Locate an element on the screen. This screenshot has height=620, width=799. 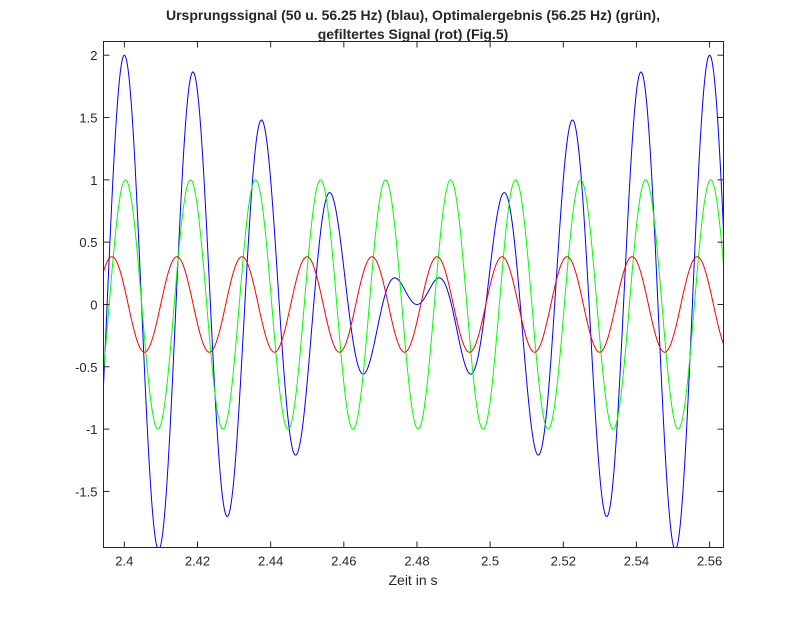
x-tick-label: 2.48 is located at coordinates (416, 561).